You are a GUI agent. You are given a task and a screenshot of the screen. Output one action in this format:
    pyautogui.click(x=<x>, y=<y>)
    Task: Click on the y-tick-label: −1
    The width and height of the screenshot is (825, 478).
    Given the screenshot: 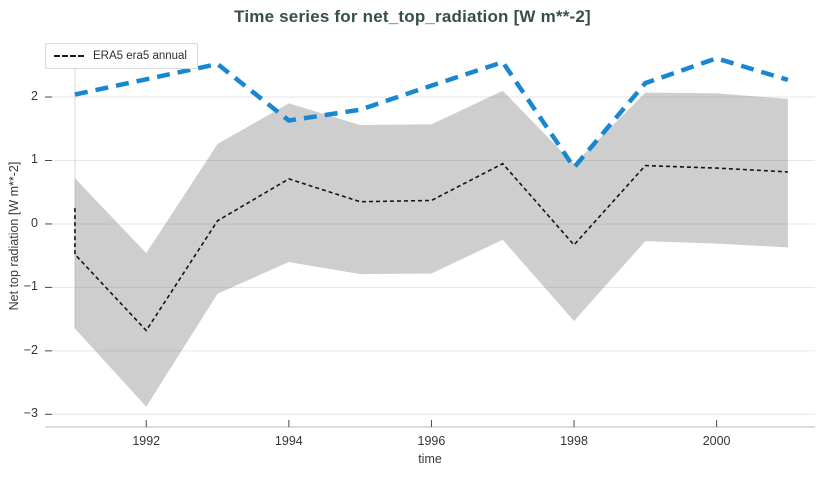 What is the action you would take?
    pyautogui.click(x=30, y=286)
    